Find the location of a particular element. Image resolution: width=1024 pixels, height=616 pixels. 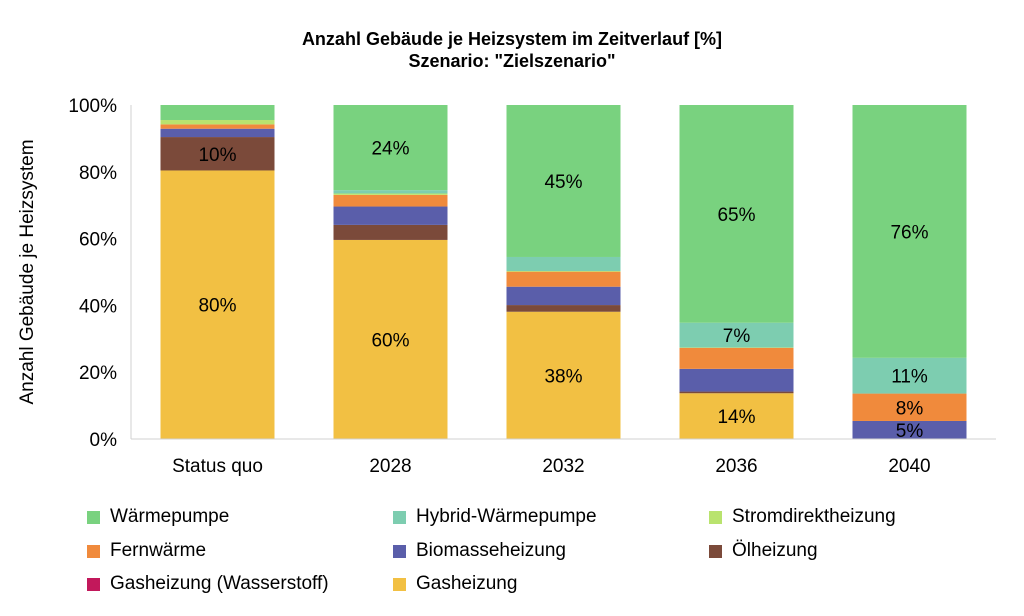

legend-label: Hybrid-Wärmepumpe is located at coordinates (506, 516).